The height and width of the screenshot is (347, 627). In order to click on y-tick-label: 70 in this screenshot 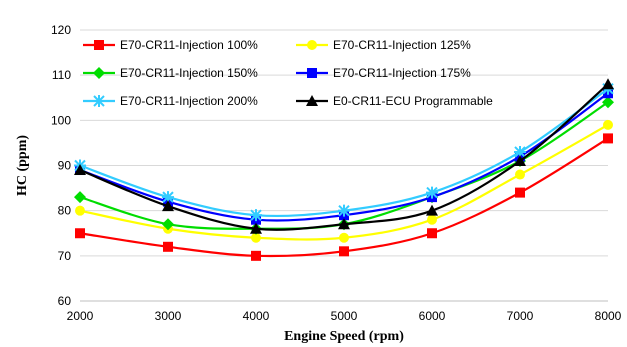, I will do `click(65, 256)`.